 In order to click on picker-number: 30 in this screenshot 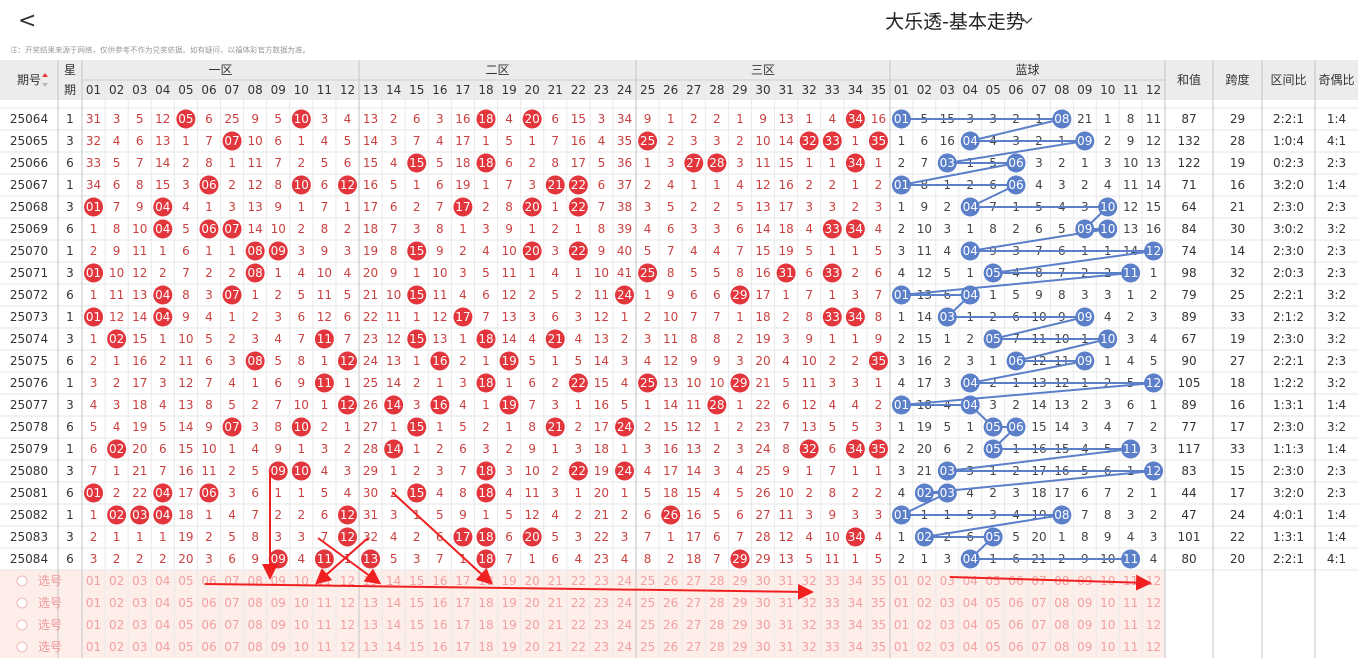, I will do `click(762, 603)`.